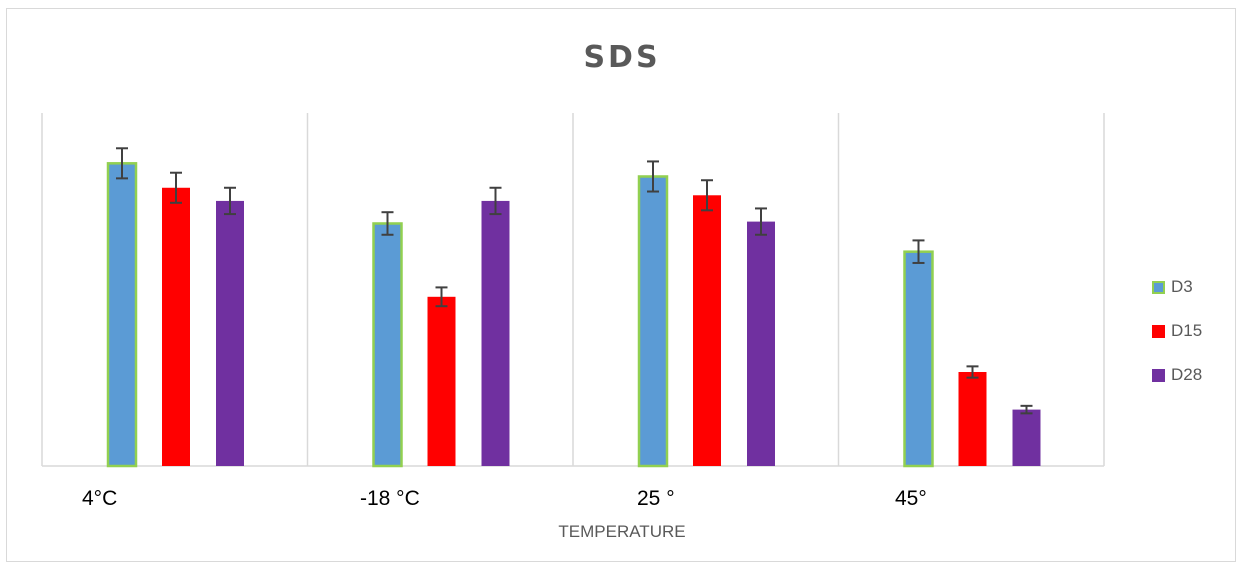 The width and height of the screenshot is (1244, 569). Describe the element at coordinates (622, 57) in the screenshot. I see `chart-title: SDS` at that location.